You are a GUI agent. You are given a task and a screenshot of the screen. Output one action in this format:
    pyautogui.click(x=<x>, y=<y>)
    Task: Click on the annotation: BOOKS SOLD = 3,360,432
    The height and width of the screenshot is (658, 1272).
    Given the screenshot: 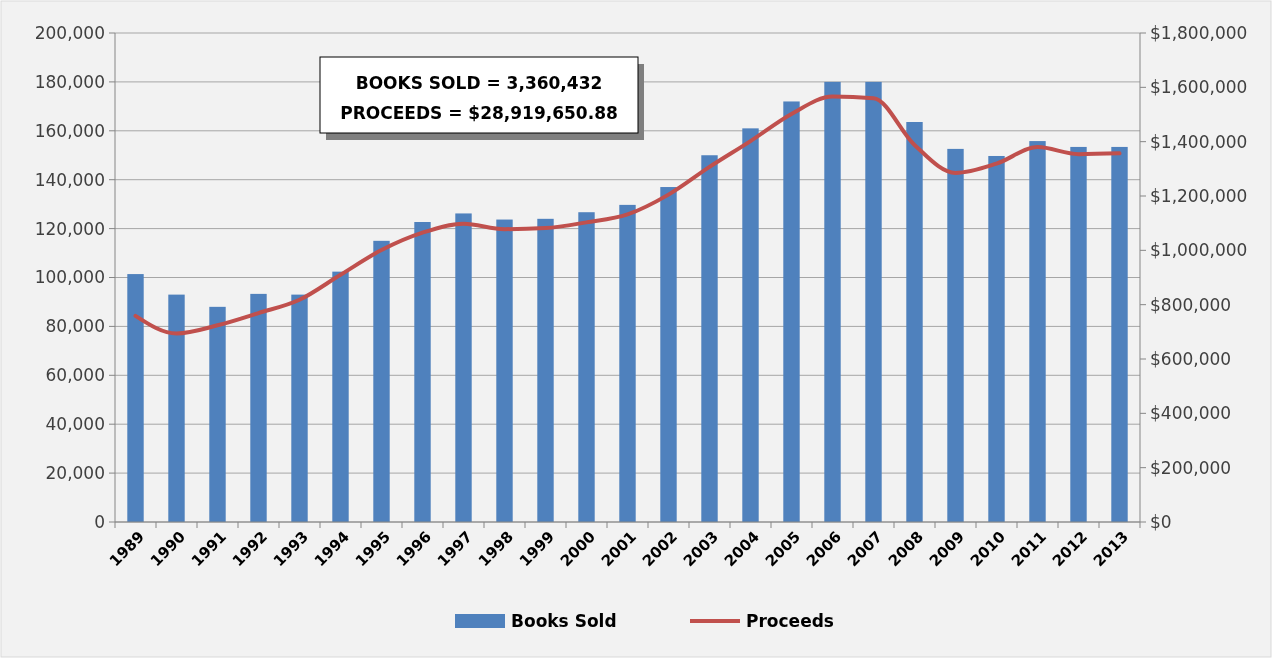 What is the action you would take?
    pyautogui.click(x=479, y=82)
    